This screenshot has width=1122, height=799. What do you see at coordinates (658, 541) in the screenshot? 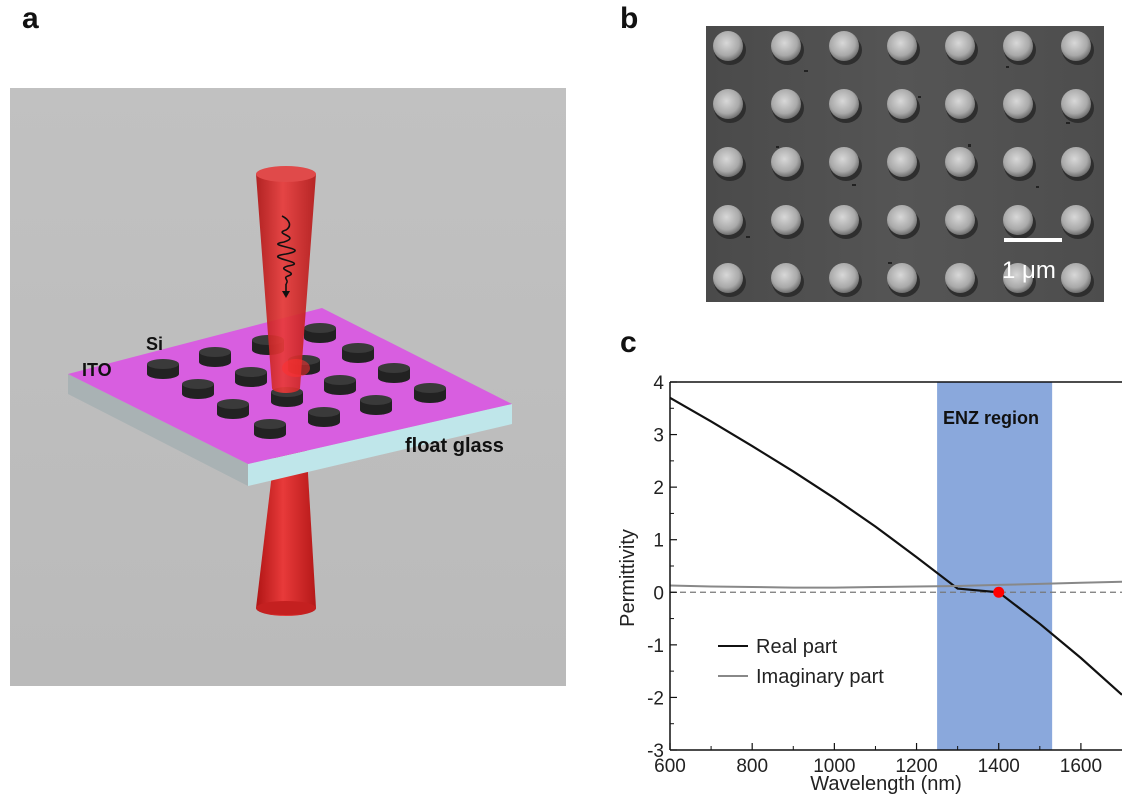
I see `y-tick-label: 1` at bounding box center [658, 541].